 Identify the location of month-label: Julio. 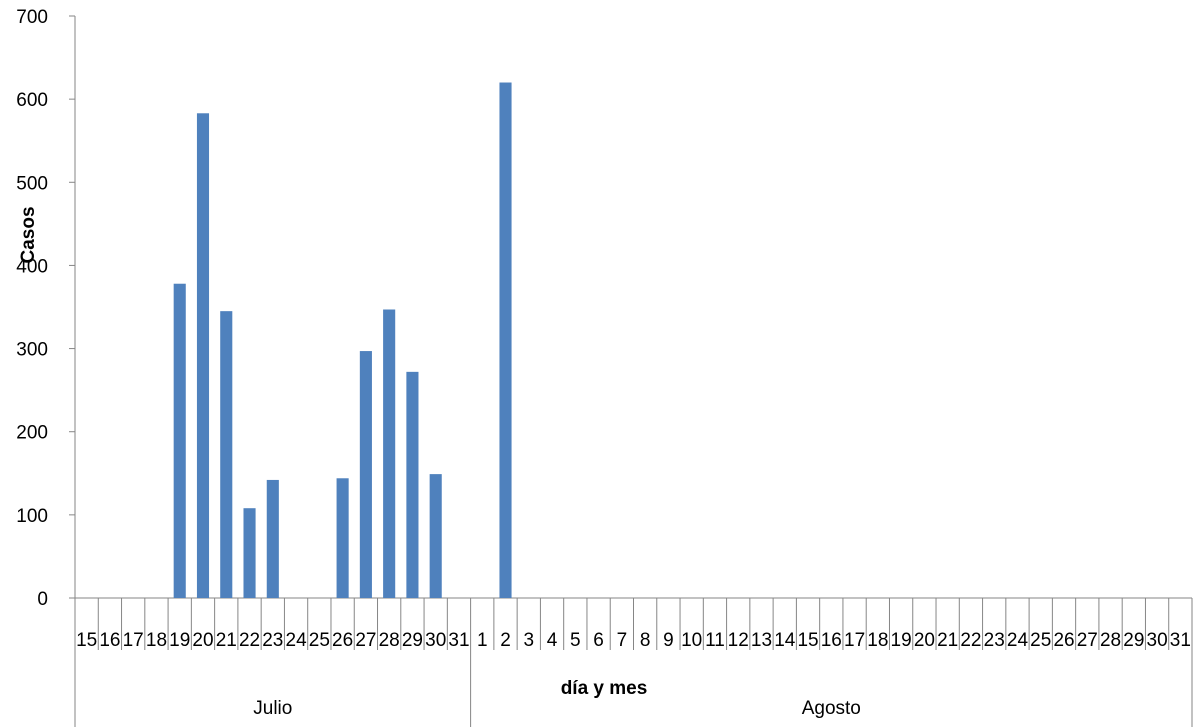
(272, 708).